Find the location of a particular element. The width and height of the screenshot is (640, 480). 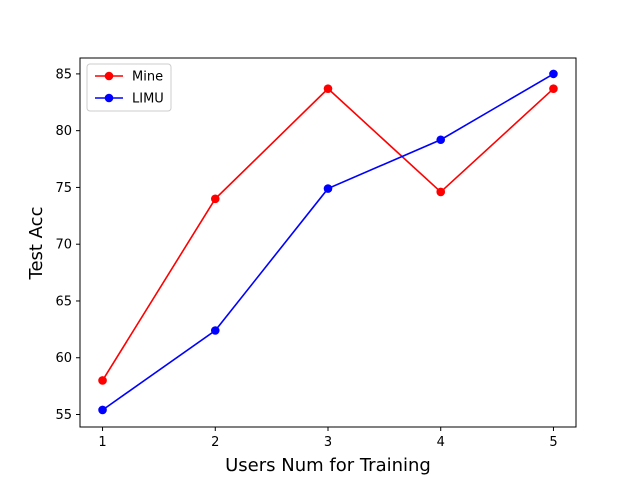

y-tick-label: 80 is located at coordinates (63, 131).